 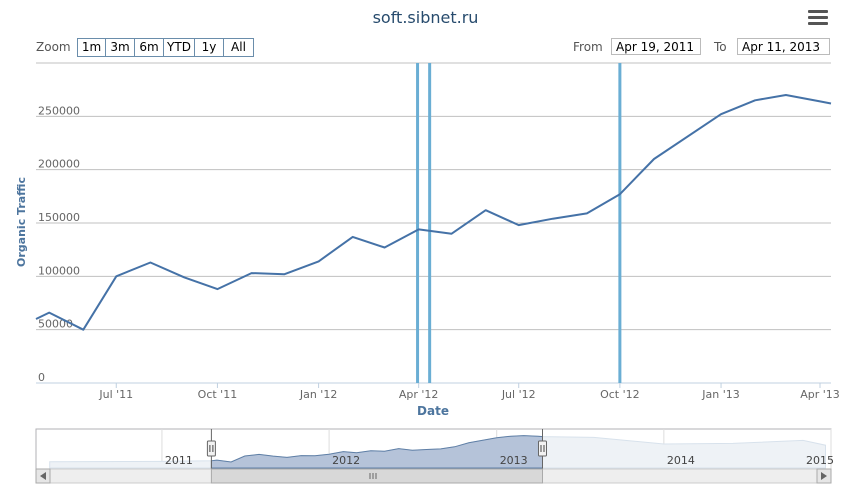 What do you see at coordinates (818, 18) in the screenshot?
I see `hamburger-menu-icon` at bounding box center [818, 18].